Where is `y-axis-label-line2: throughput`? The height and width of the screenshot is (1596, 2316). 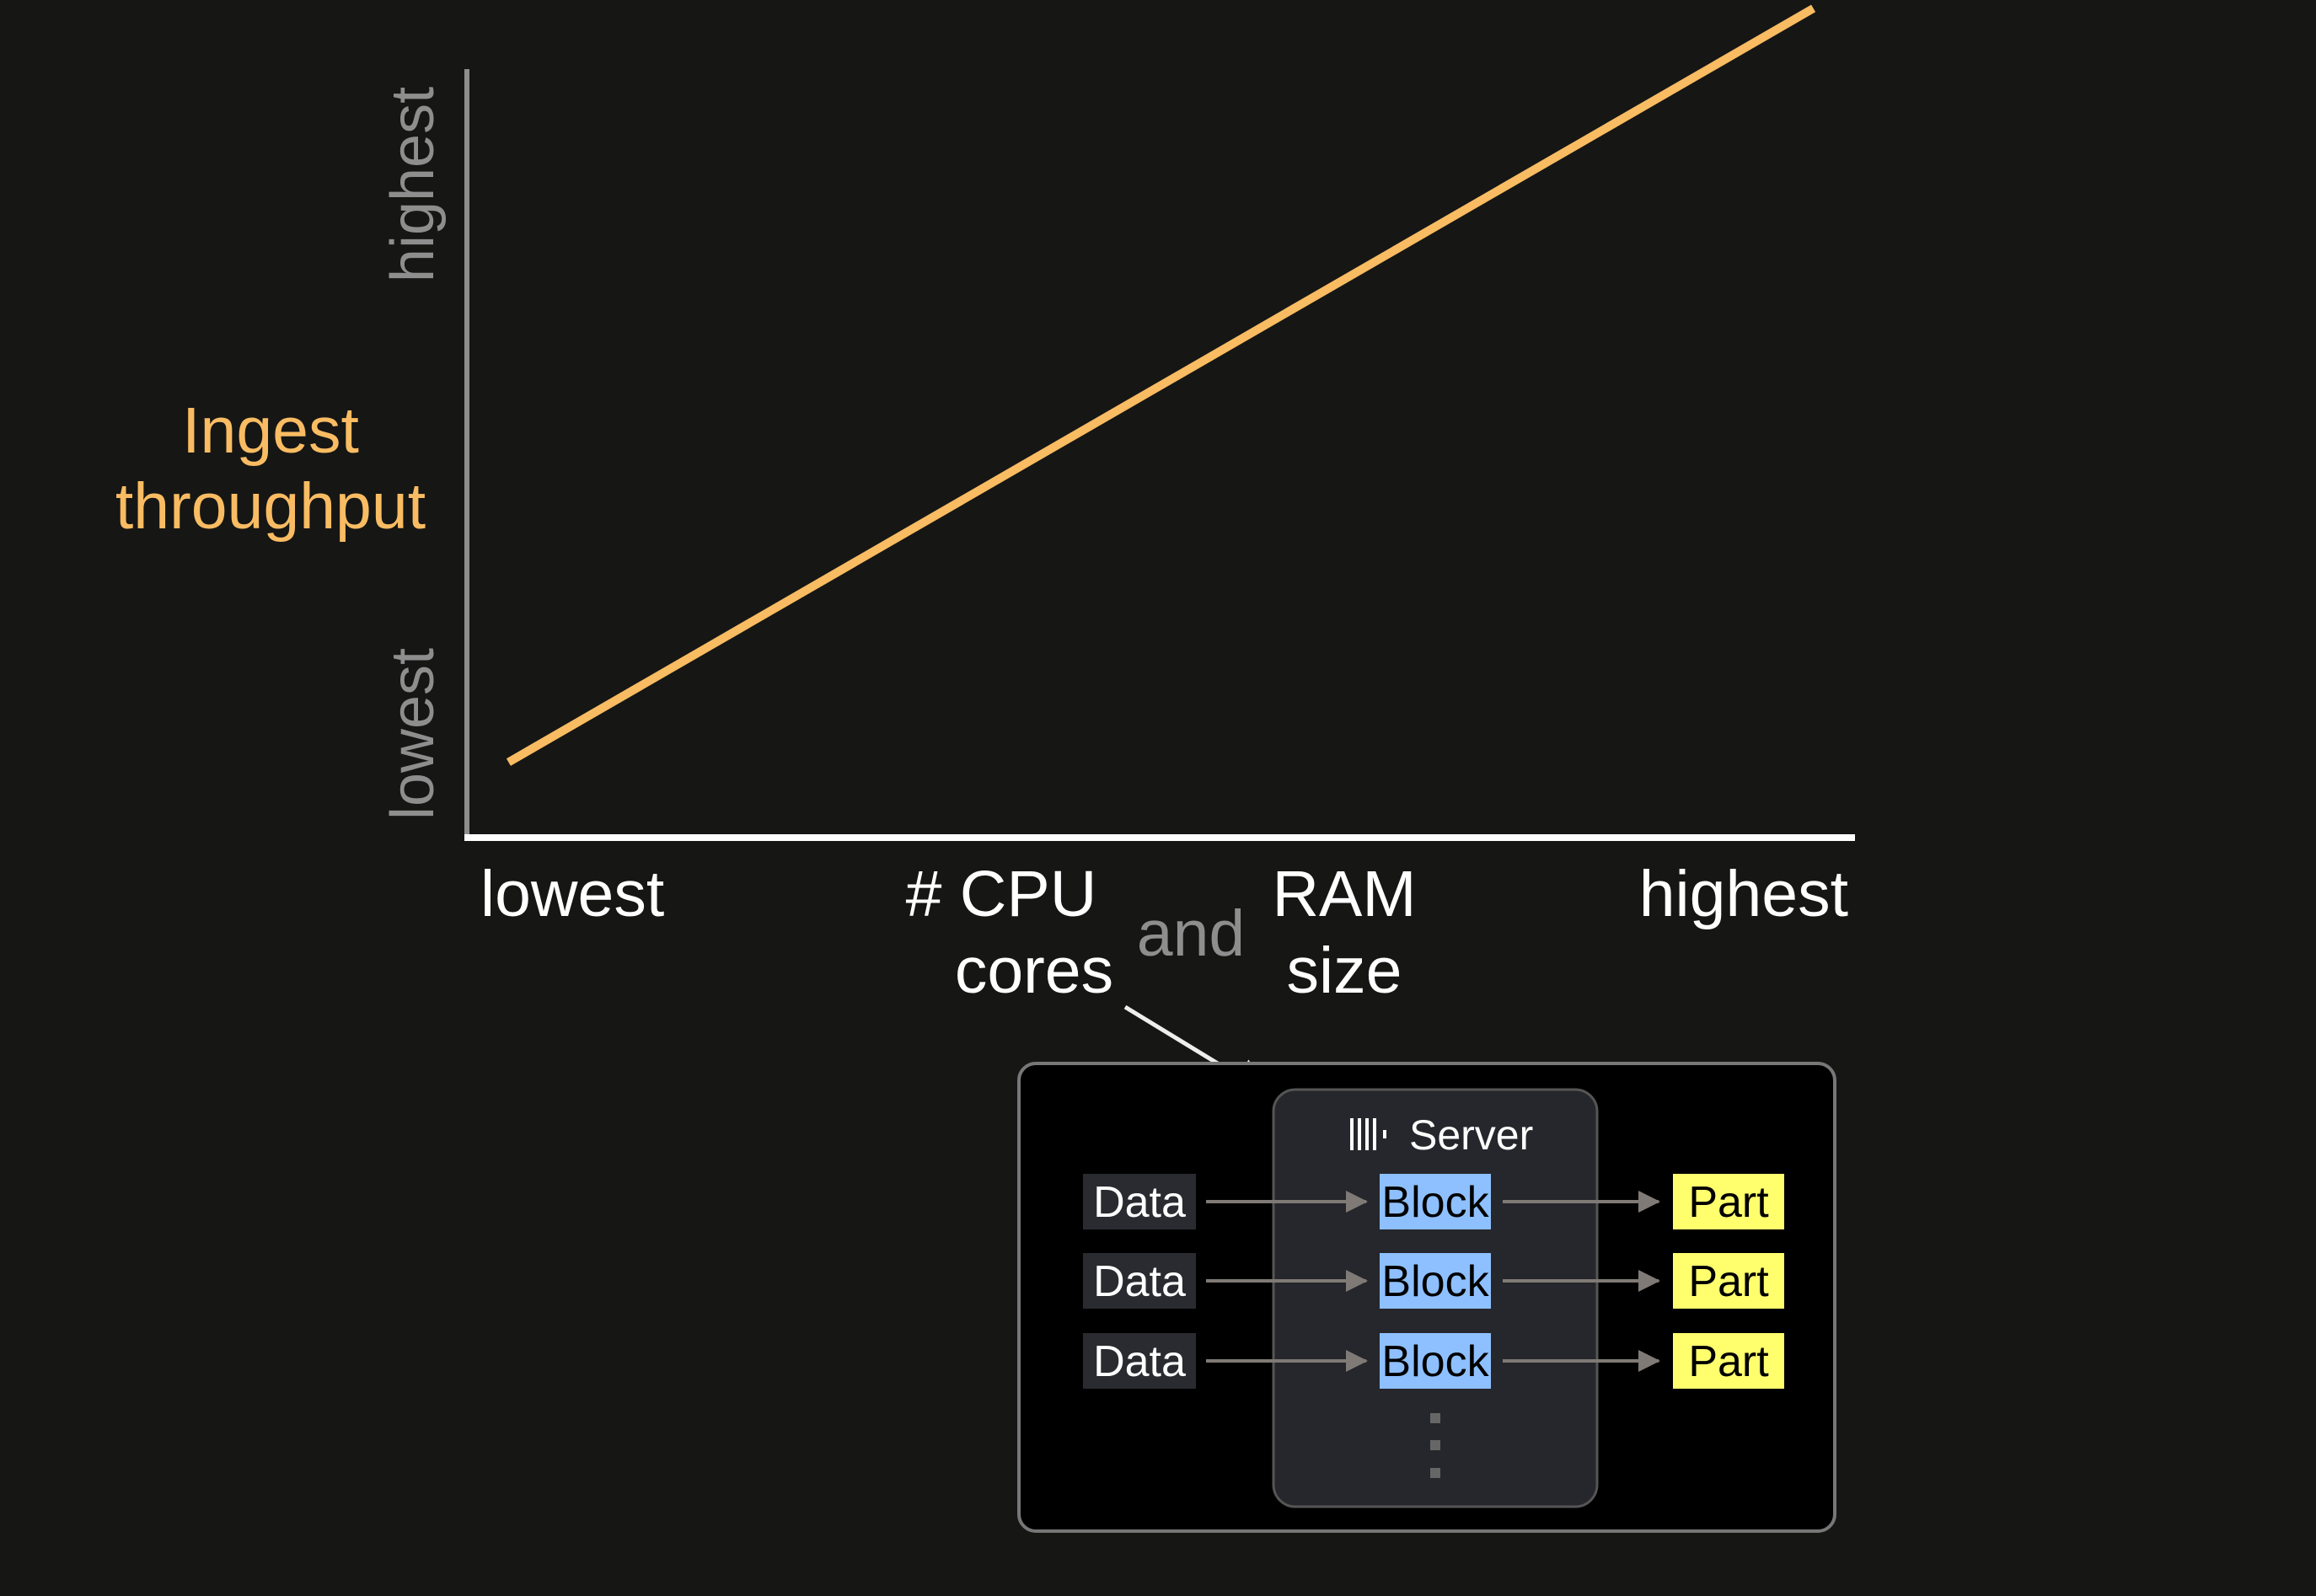 y-axis-label-line2: throughput is located at coordinates (270, 507).